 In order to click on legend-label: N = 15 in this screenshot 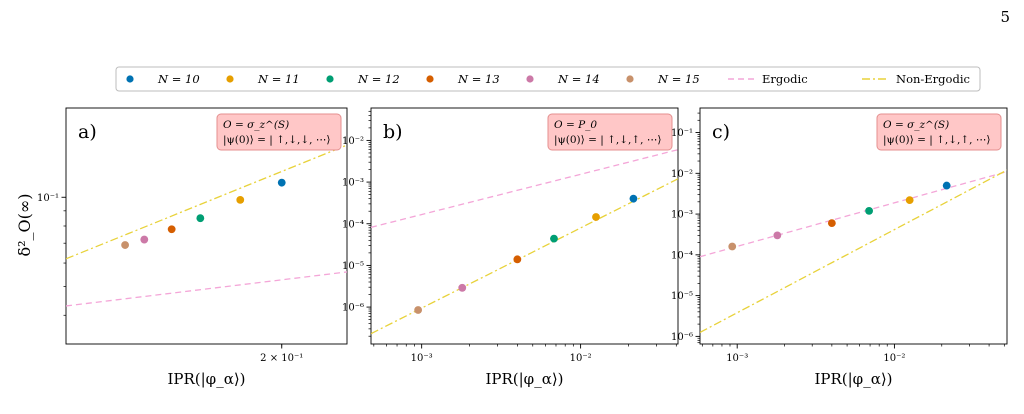, I will do `click(678, 79)`.